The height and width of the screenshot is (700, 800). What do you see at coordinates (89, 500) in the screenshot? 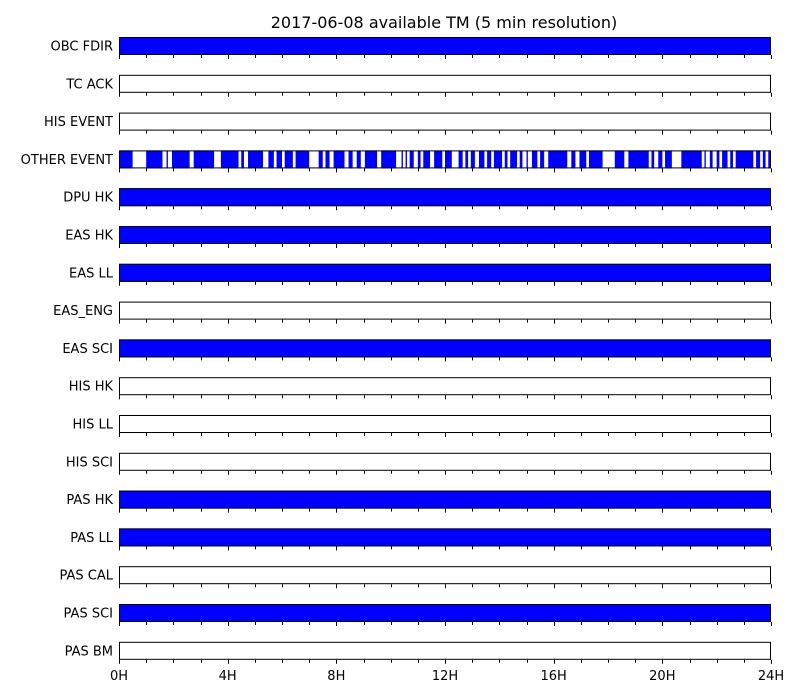
I see `row-label: PAS HK` at bounding box center [89, 500].